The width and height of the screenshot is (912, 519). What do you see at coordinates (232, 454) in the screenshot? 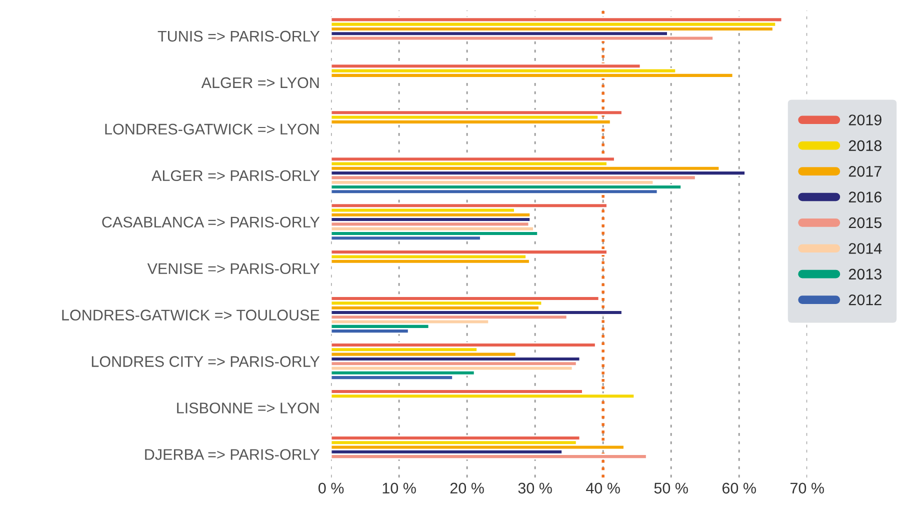
I see `y-tick-label: DJERBA => PARIS-ORLY` at bounding box center [232, 454].